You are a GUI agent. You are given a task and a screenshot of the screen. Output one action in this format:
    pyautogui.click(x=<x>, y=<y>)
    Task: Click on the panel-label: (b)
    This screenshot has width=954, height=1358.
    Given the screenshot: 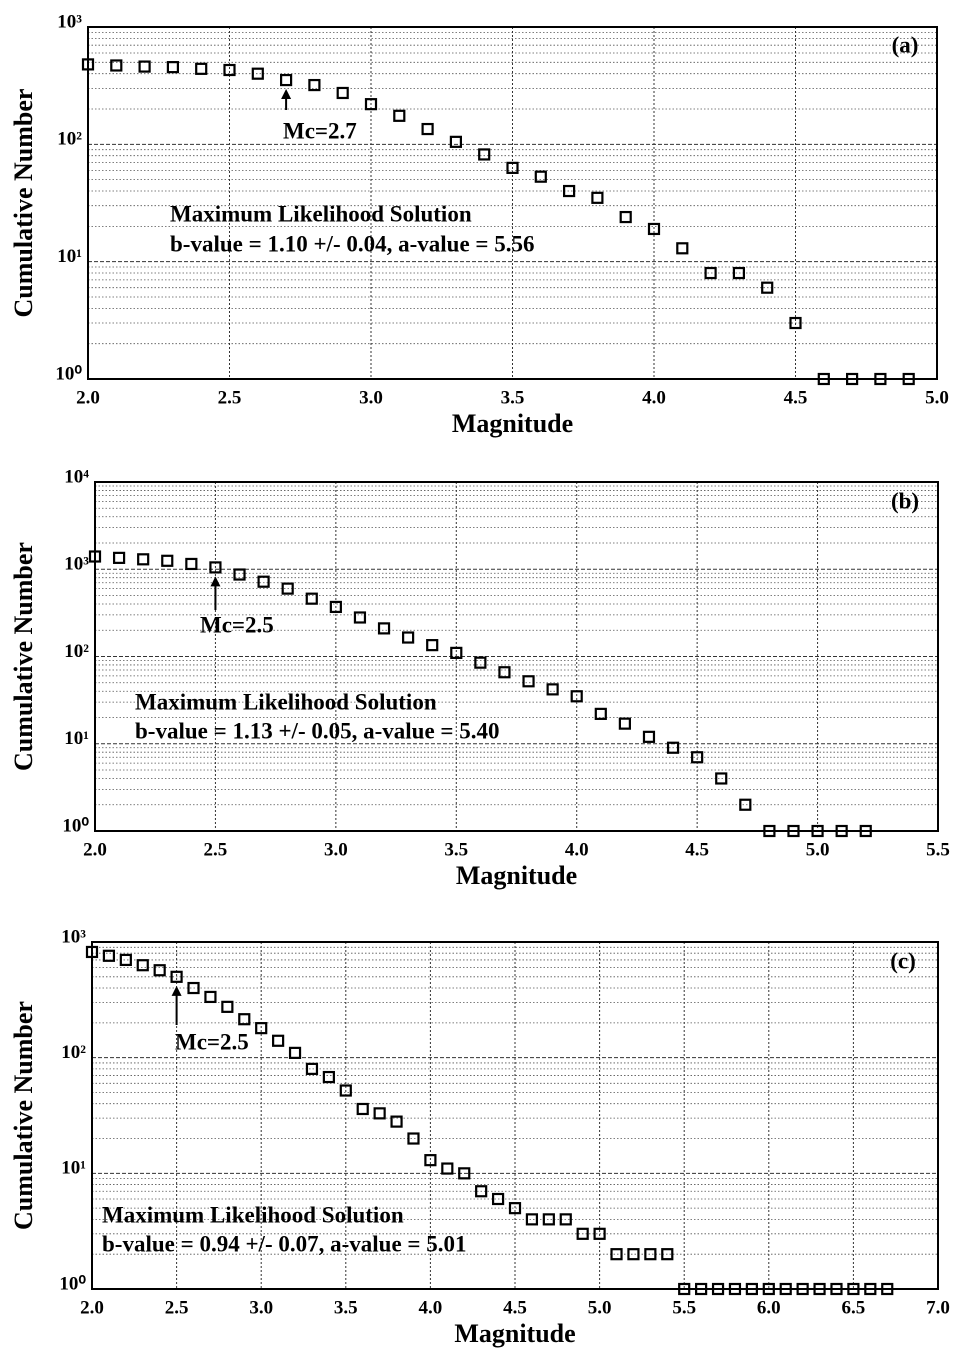 What is the action you would take?
    pyautogui.click(x=905, y=500)
    